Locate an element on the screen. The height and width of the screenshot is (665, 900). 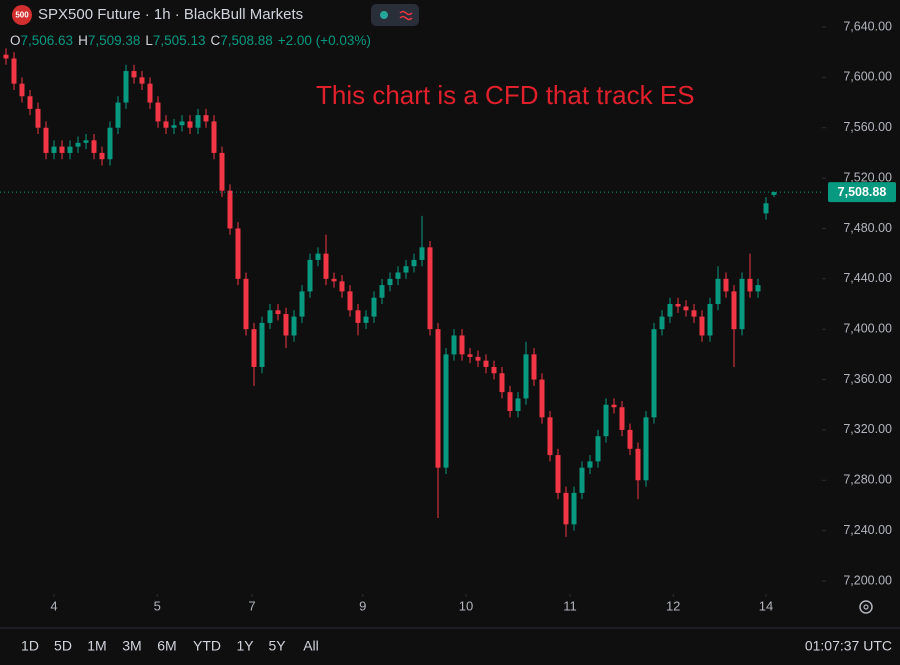
range-button: 5Y is located at coordinates (277, 646).